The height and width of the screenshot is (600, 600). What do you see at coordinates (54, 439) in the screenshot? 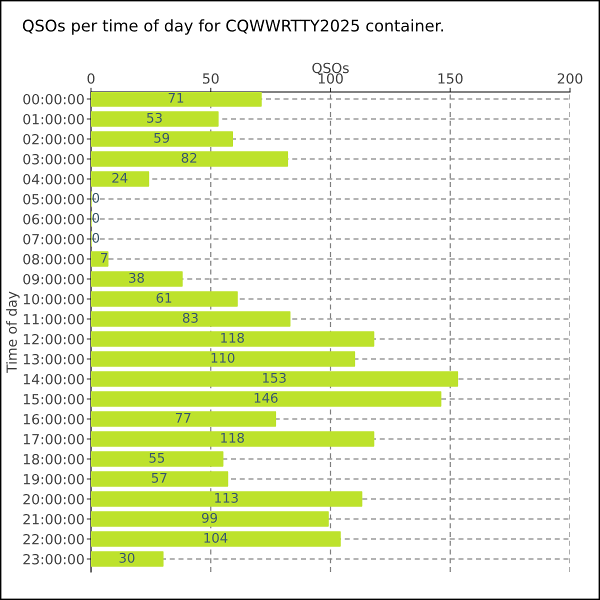
I see `y-tick-label: 17:00:00` at bounding box center [54, 439].